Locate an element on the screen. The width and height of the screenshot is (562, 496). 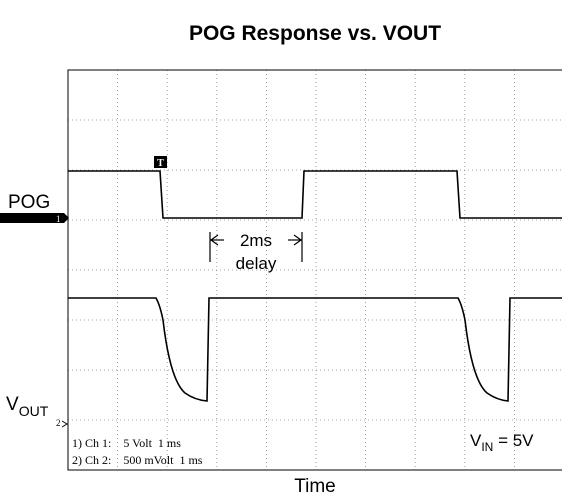
ch1-marker: 1 is located at coordinates (58, 219).